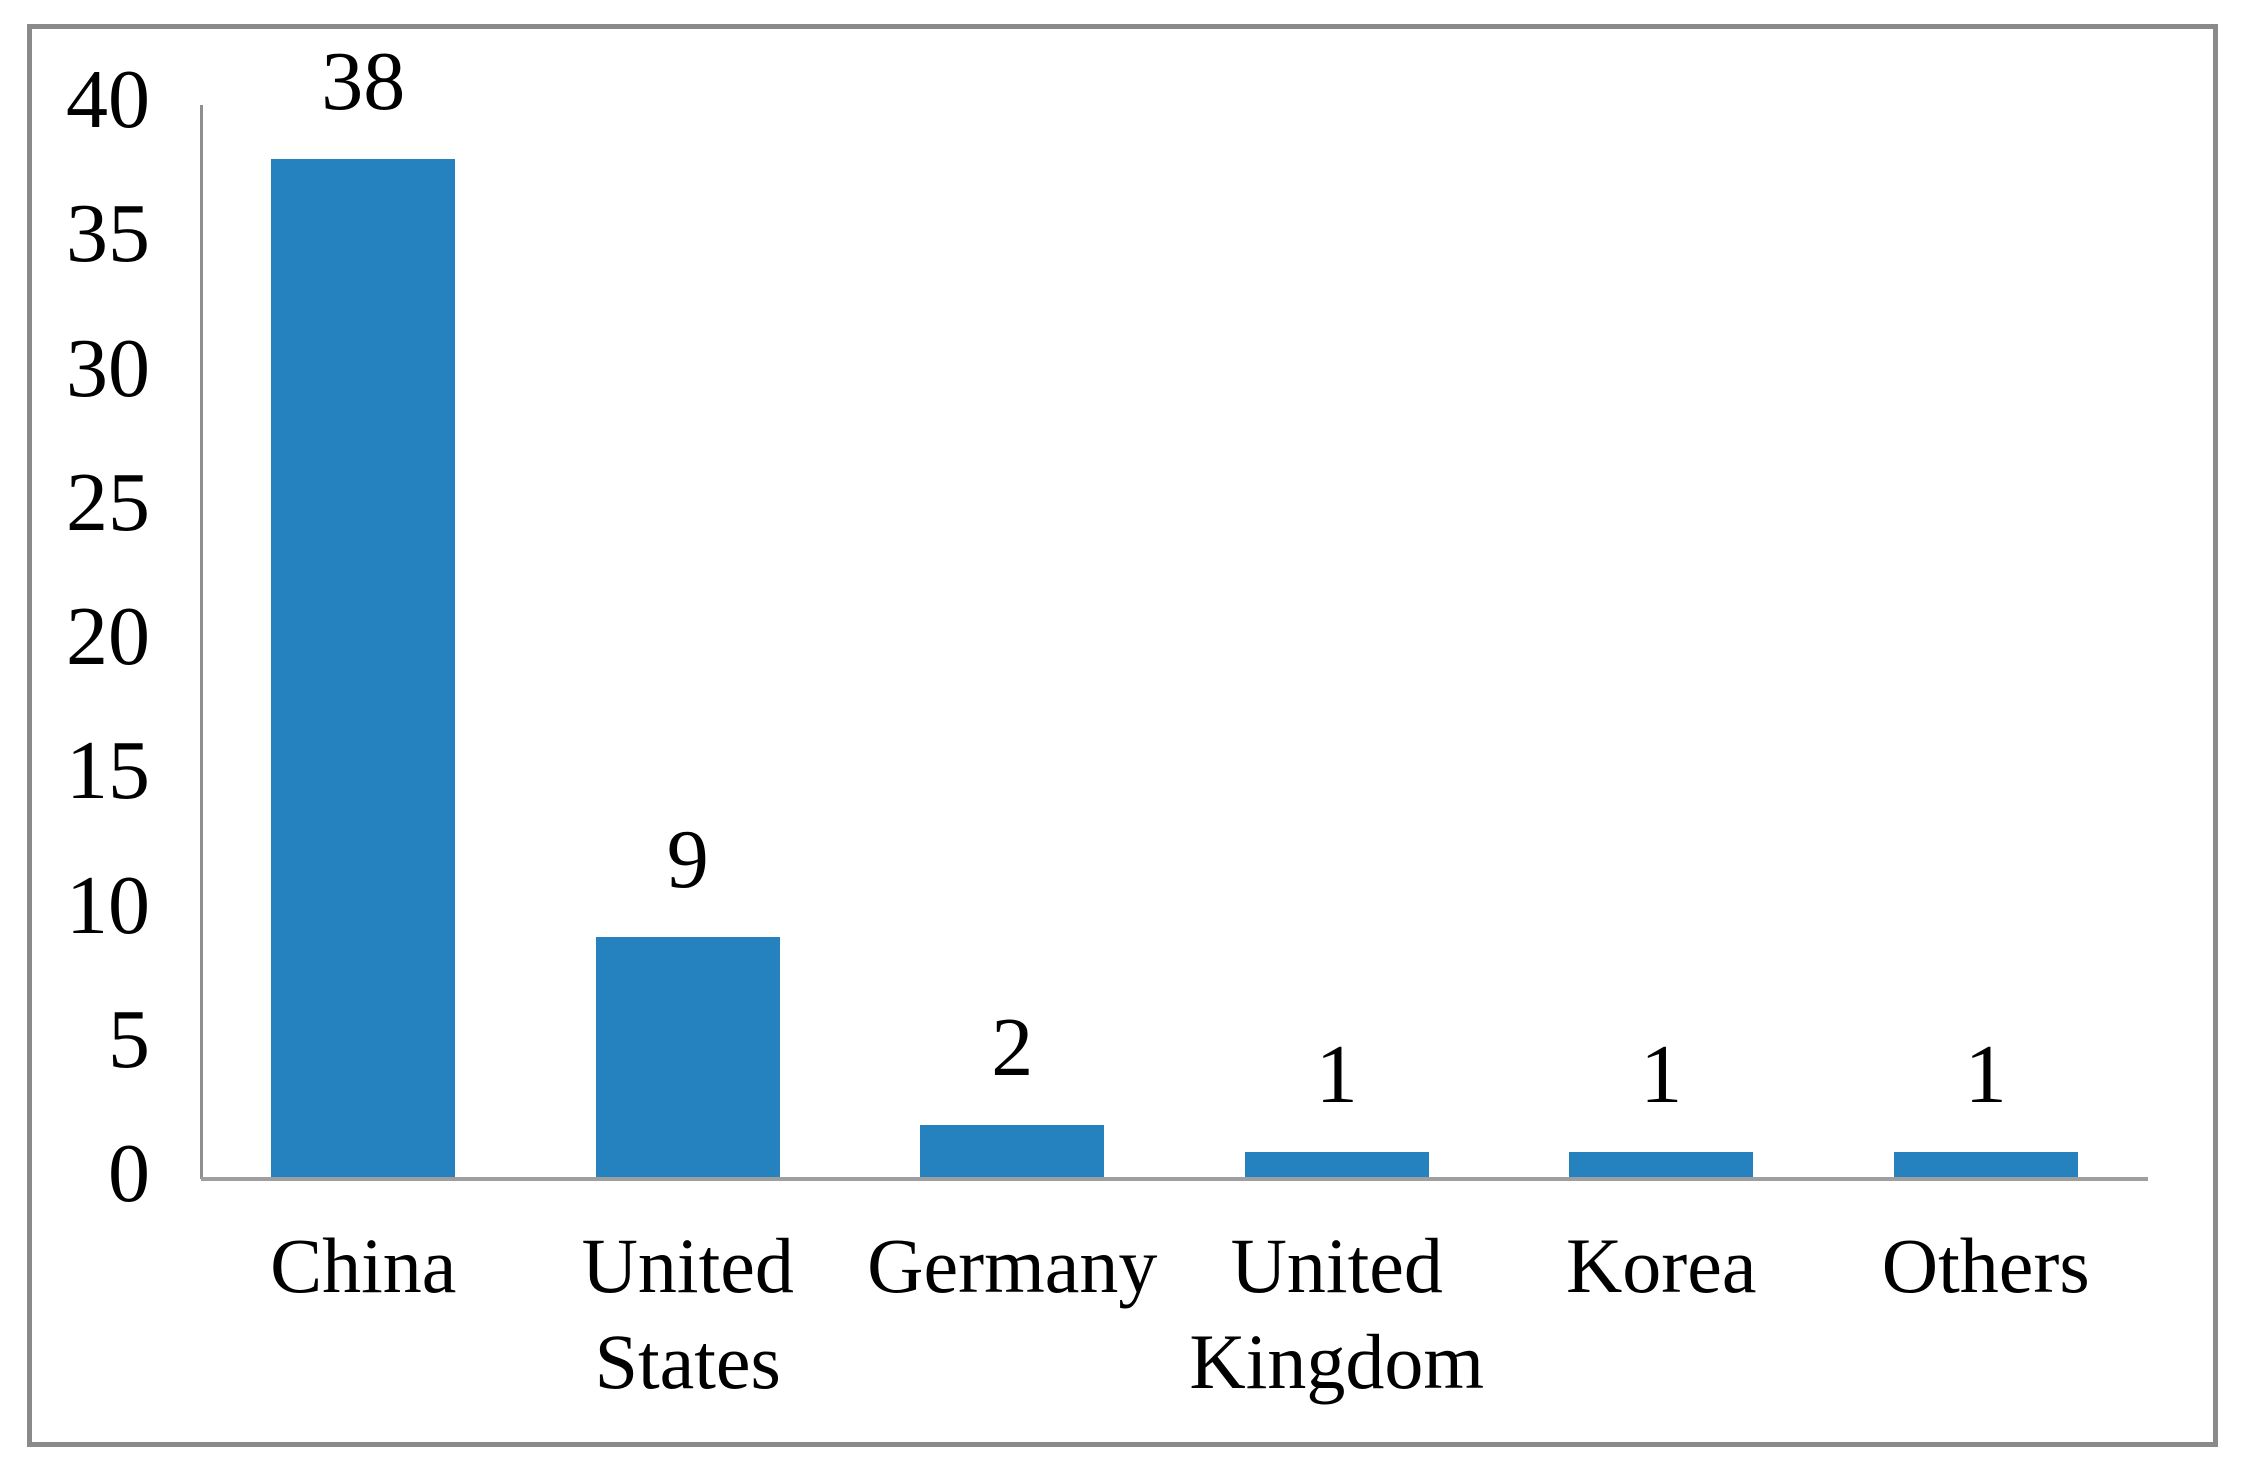 The image size is (2244, 1476). I want to click on bar-others, so click(1985, 1165).